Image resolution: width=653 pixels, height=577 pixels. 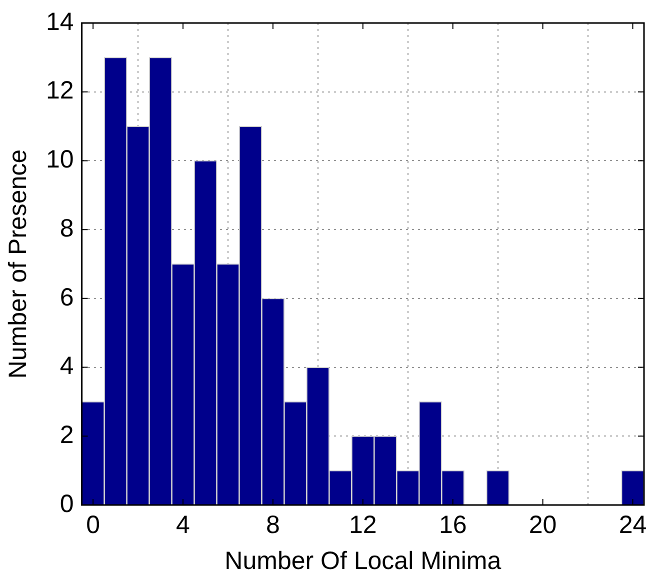 I want to click on y-tick-label: 6, so click(x=67, y=297).